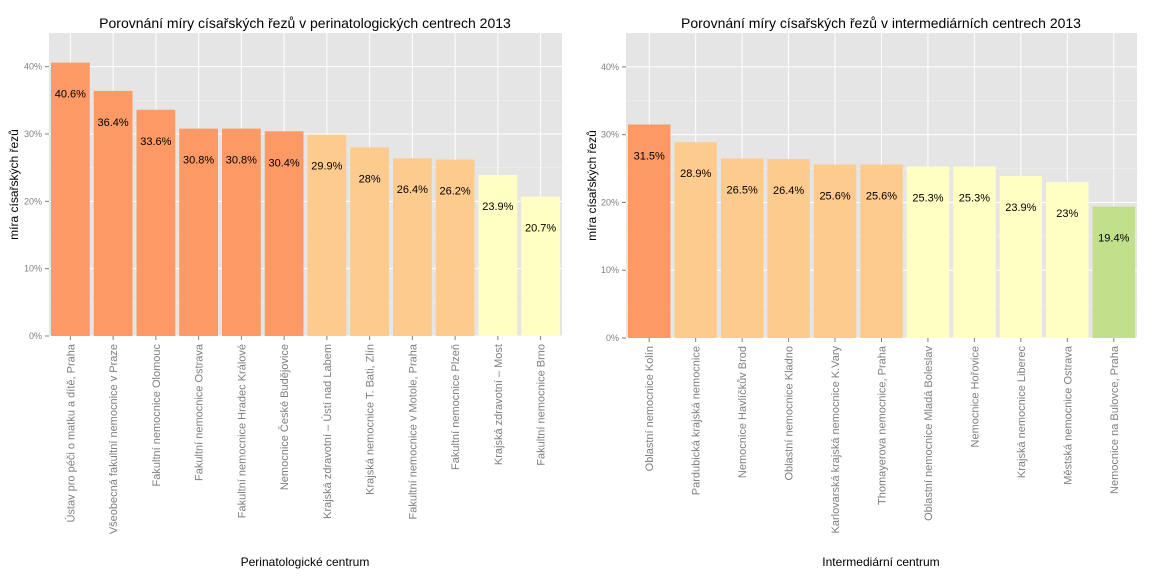  What do you see at coordinates (649, 157) in the screenshot?
I see `bar-value-label: 31.5%` at bounding box center [649, 157].